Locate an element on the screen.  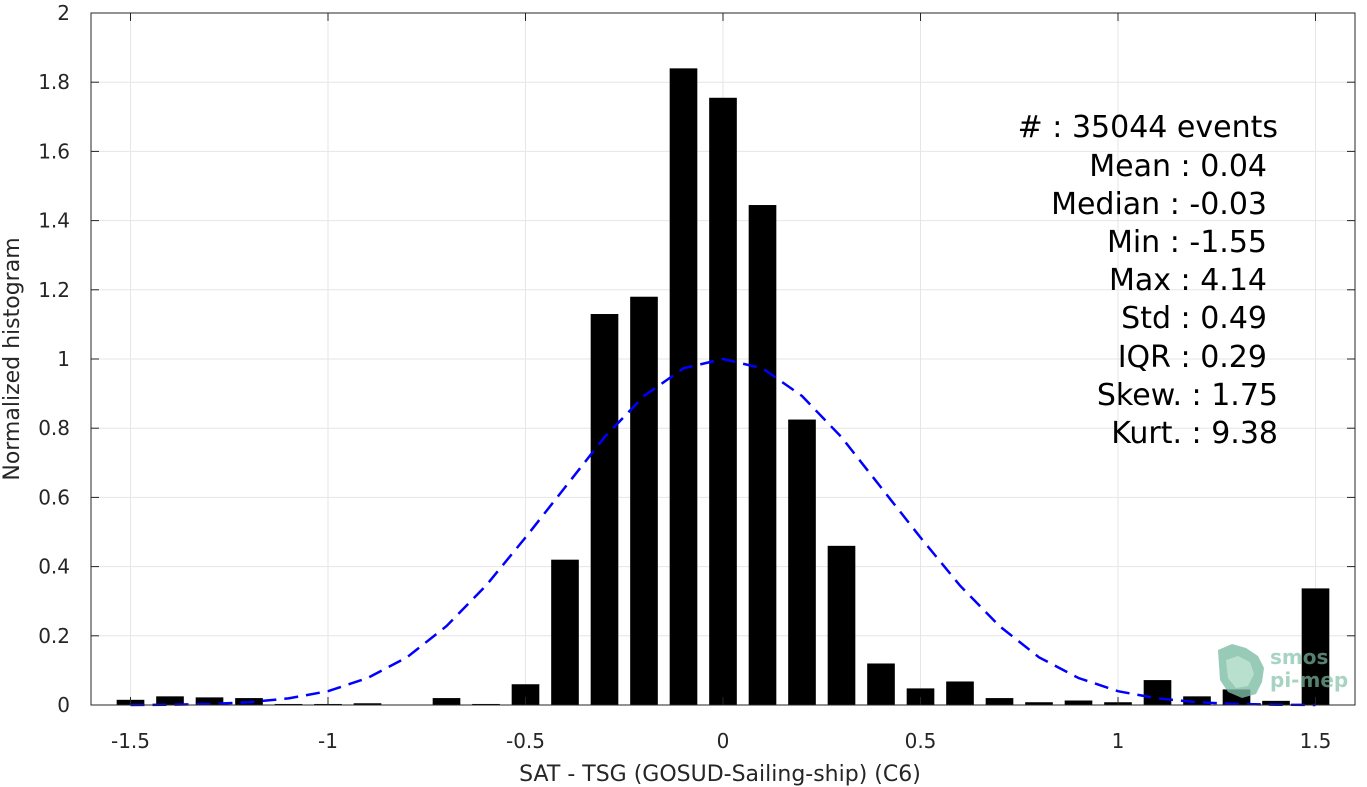
y-axis-label: Normalized histogram is located at coordinates (12, 358).